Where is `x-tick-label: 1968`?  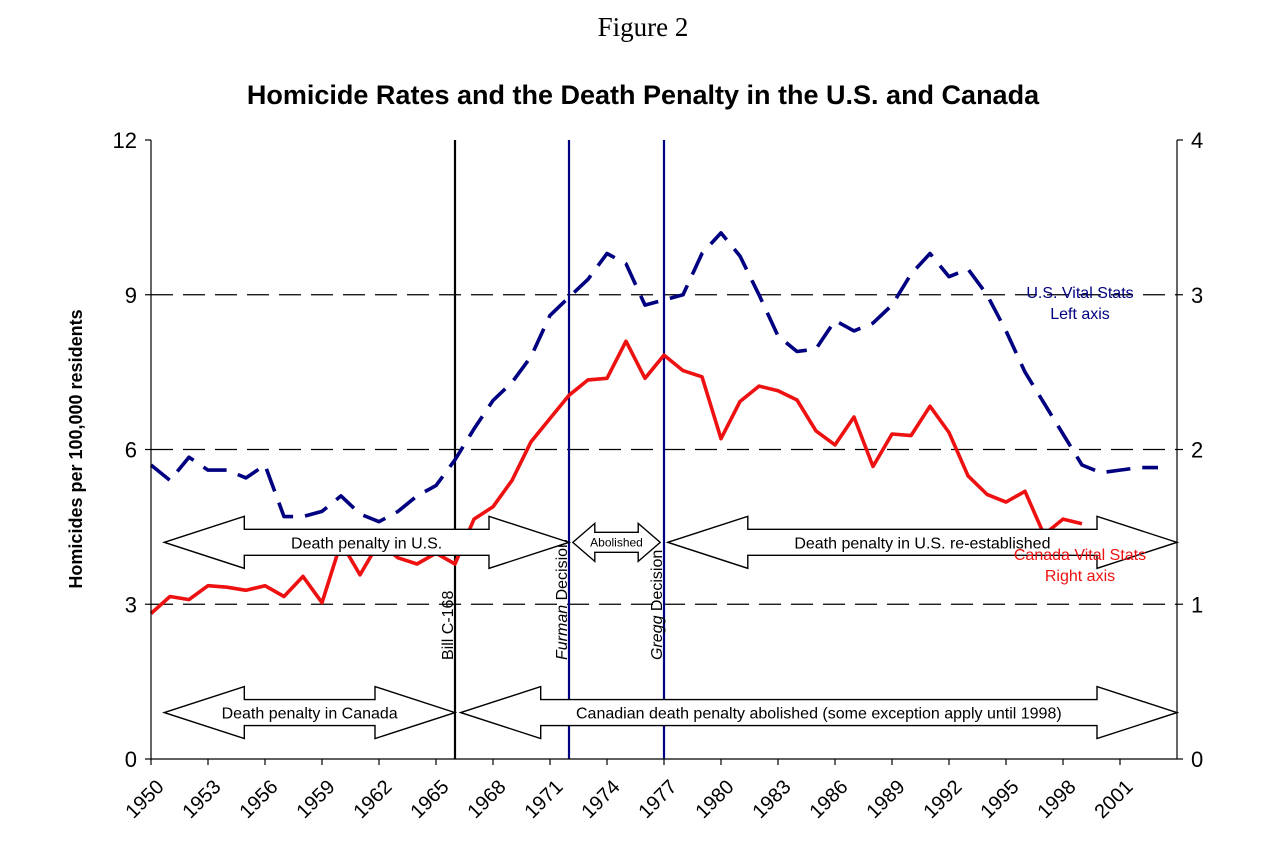
x-tick-label: 1968 is located at coordinates (487, 799).